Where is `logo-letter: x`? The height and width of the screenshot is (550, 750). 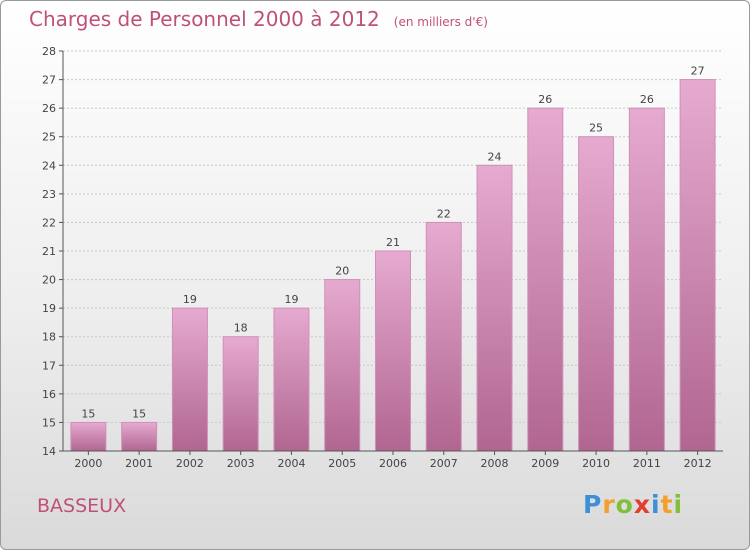 logo-letter: x is located at coordinates (642, 504).